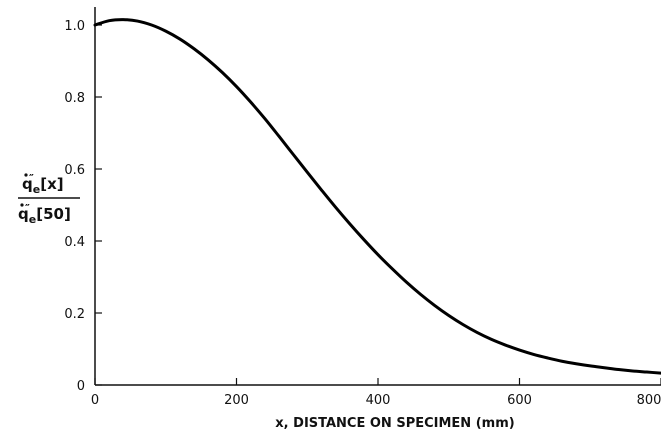 The height and width of the screenshot is (433, 661). Describe the element at coordinates (74, 242) in the screenshot. I see `y-tick-label: 0.4` at that location.